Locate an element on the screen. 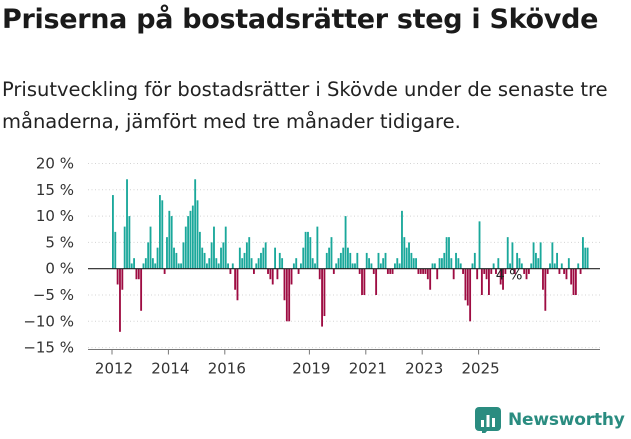  page-title: Priserna på bostadsrätter steg i Skövde is located at coordinates (300, 19).